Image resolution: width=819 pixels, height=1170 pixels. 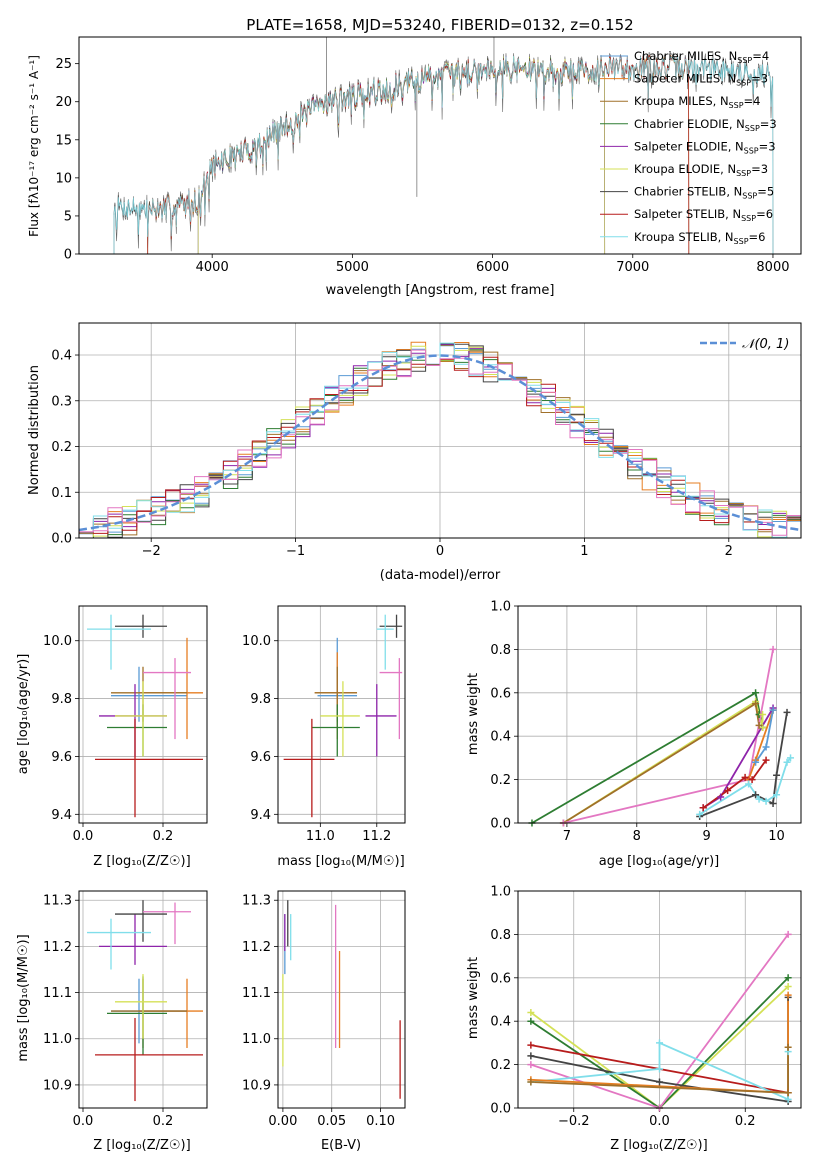 I want to click on y-tick-label: 10.9, so click(x=57, y=1085).